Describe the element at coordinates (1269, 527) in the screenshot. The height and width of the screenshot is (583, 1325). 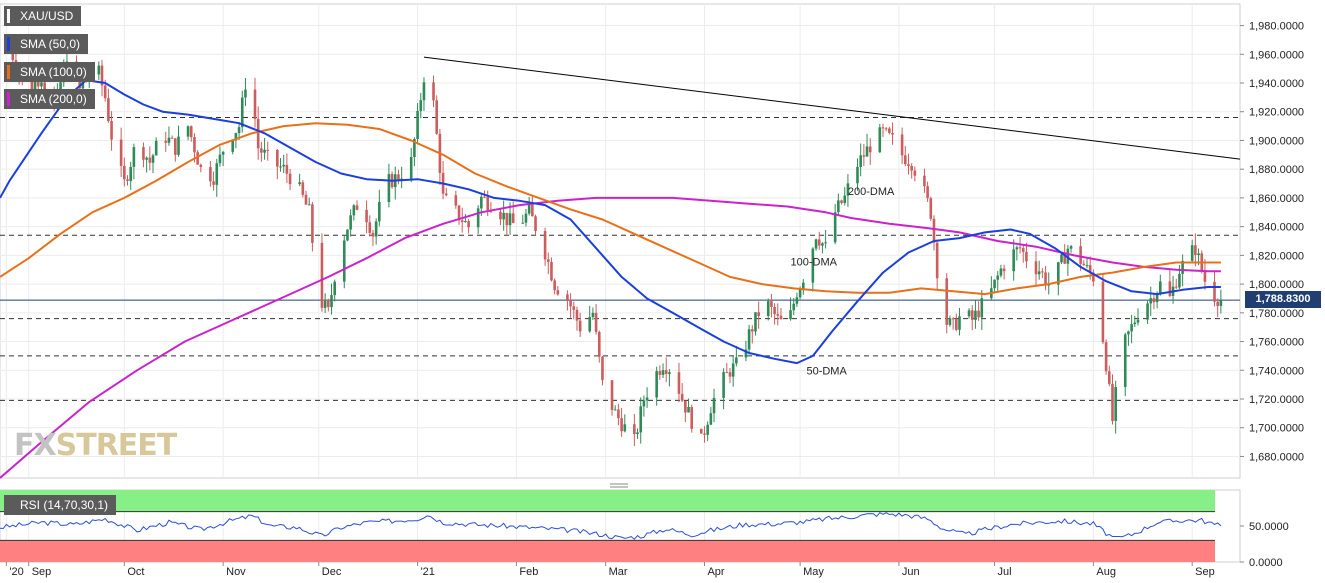
I see `rsi-y-tick-label: 50.0000` at that location.